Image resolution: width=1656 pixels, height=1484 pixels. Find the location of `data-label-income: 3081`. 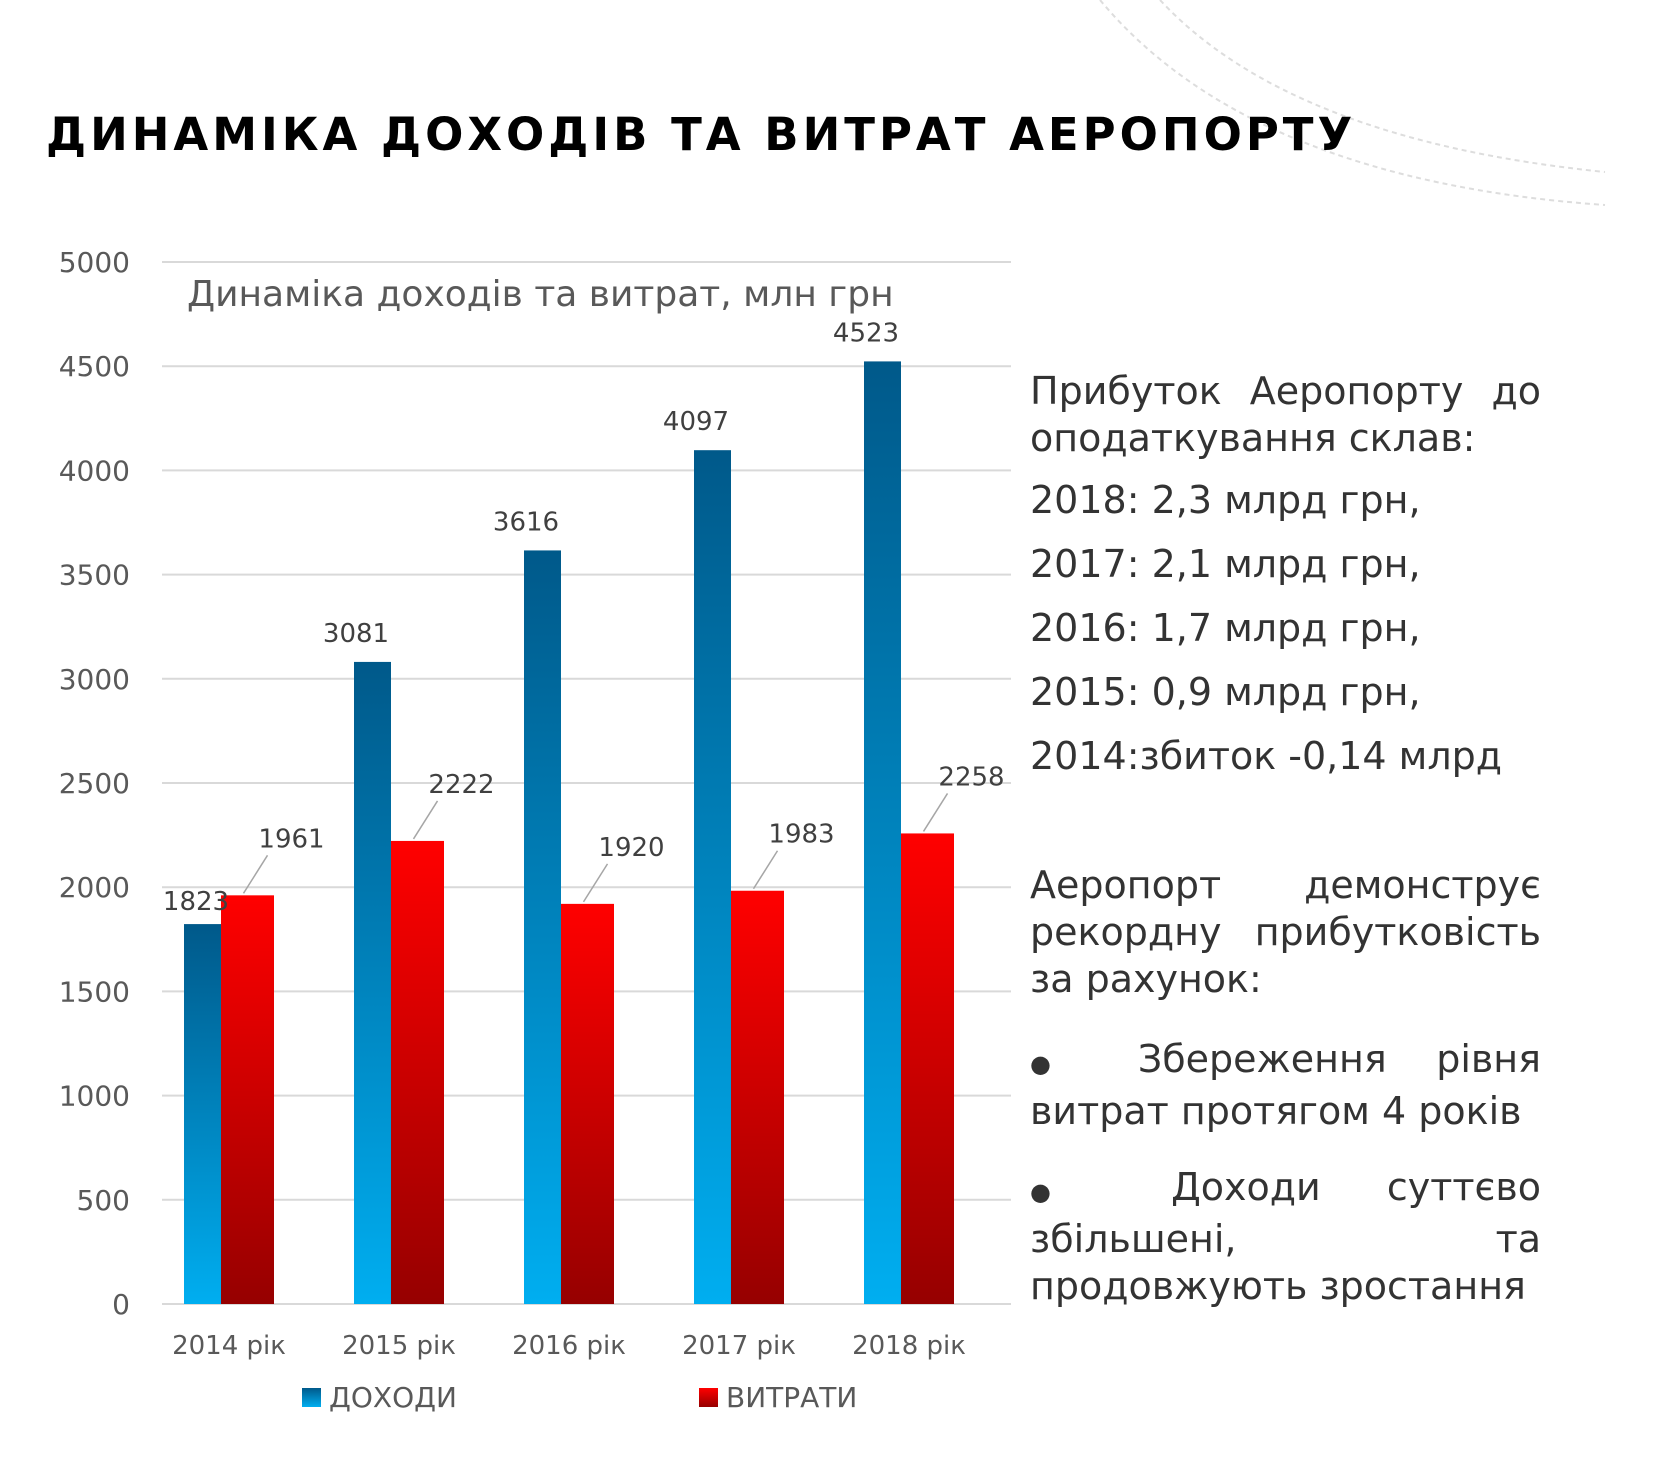

data-label-income: 3081 is located at coordinates (356, 634).